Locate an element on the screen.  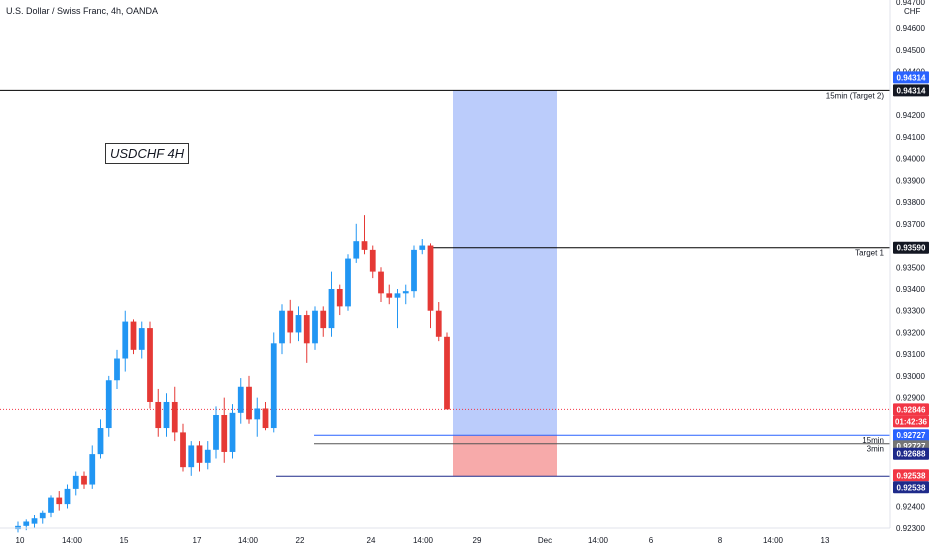
entry-badge: 0.92727 is located at coordinates (911, 435).